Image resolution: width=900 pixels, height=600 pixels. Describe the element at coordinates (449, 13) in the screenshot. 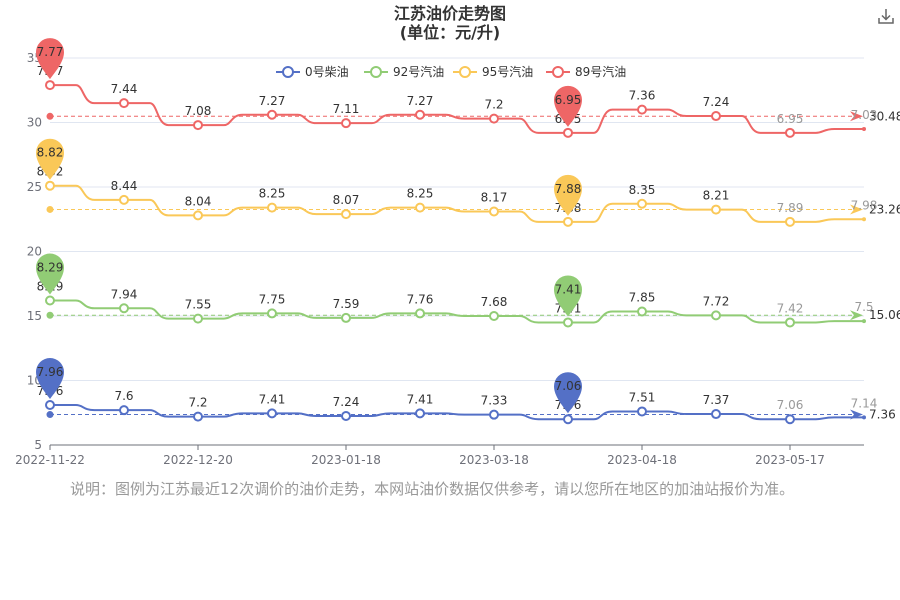

I see `chart-title: 江苏油价走势图` at that location.